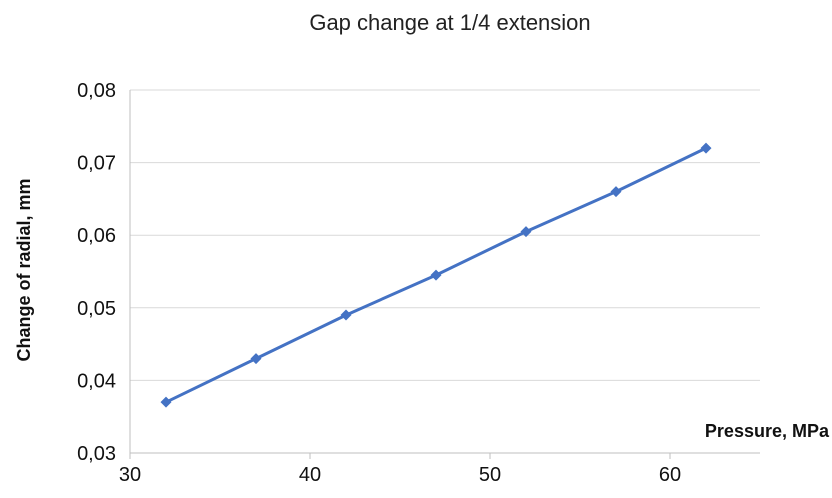 The width and height of the screenshot is (832, 498). I want to click on x-tick-label: 60, so click(670, 475).